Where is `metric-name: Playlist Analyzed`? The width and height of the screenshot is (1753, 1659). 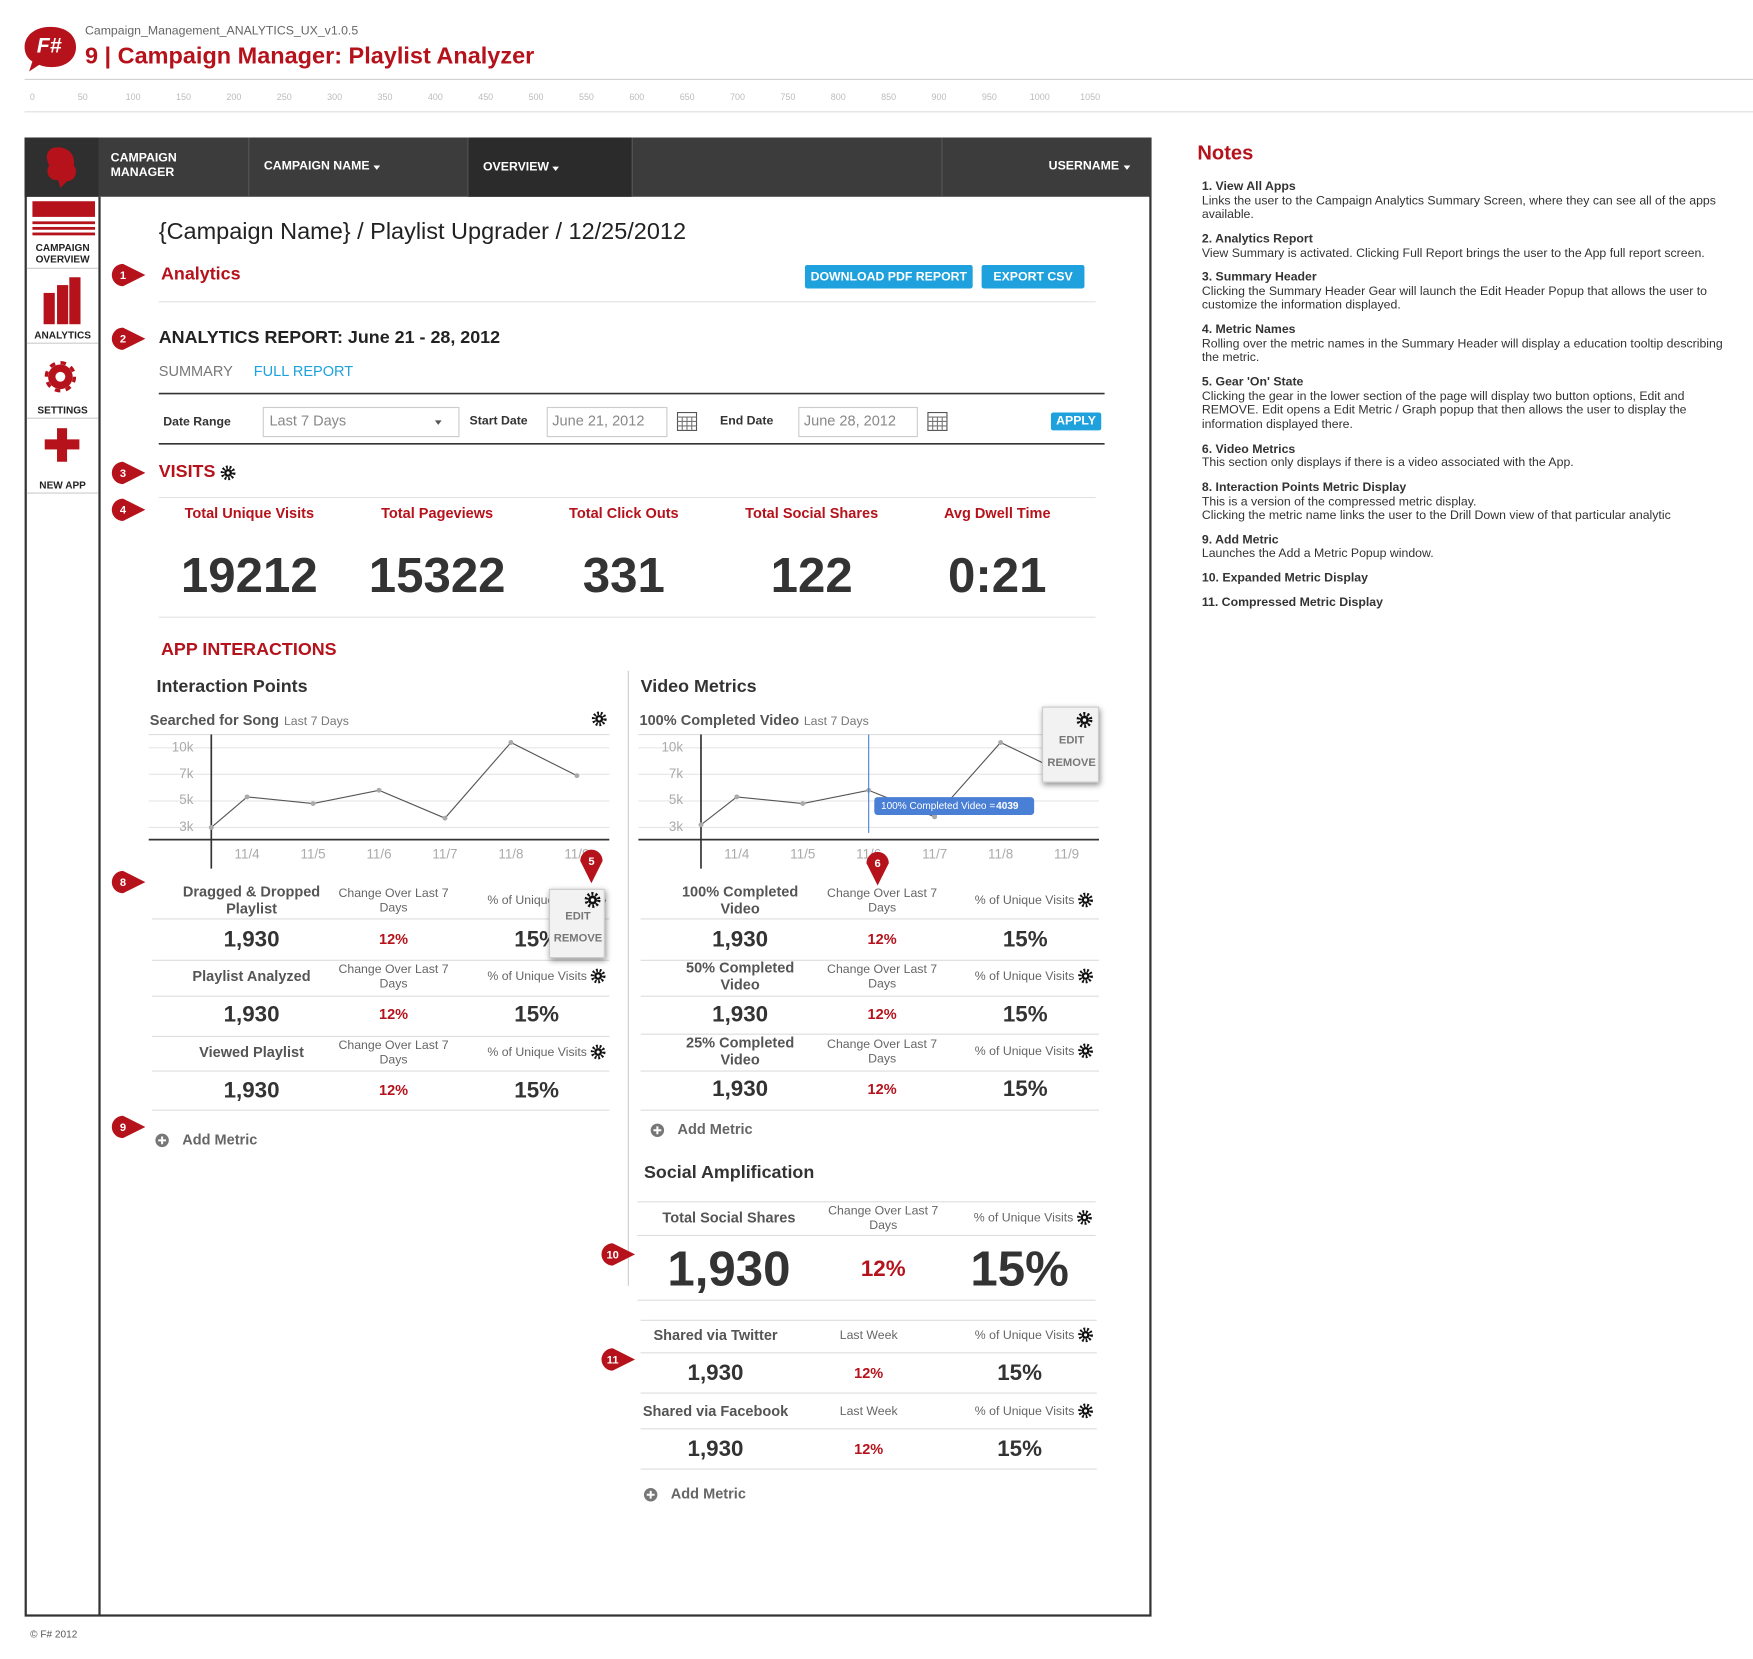
metric-name: Playlist Analyzed is located at coordinates (251, 976).